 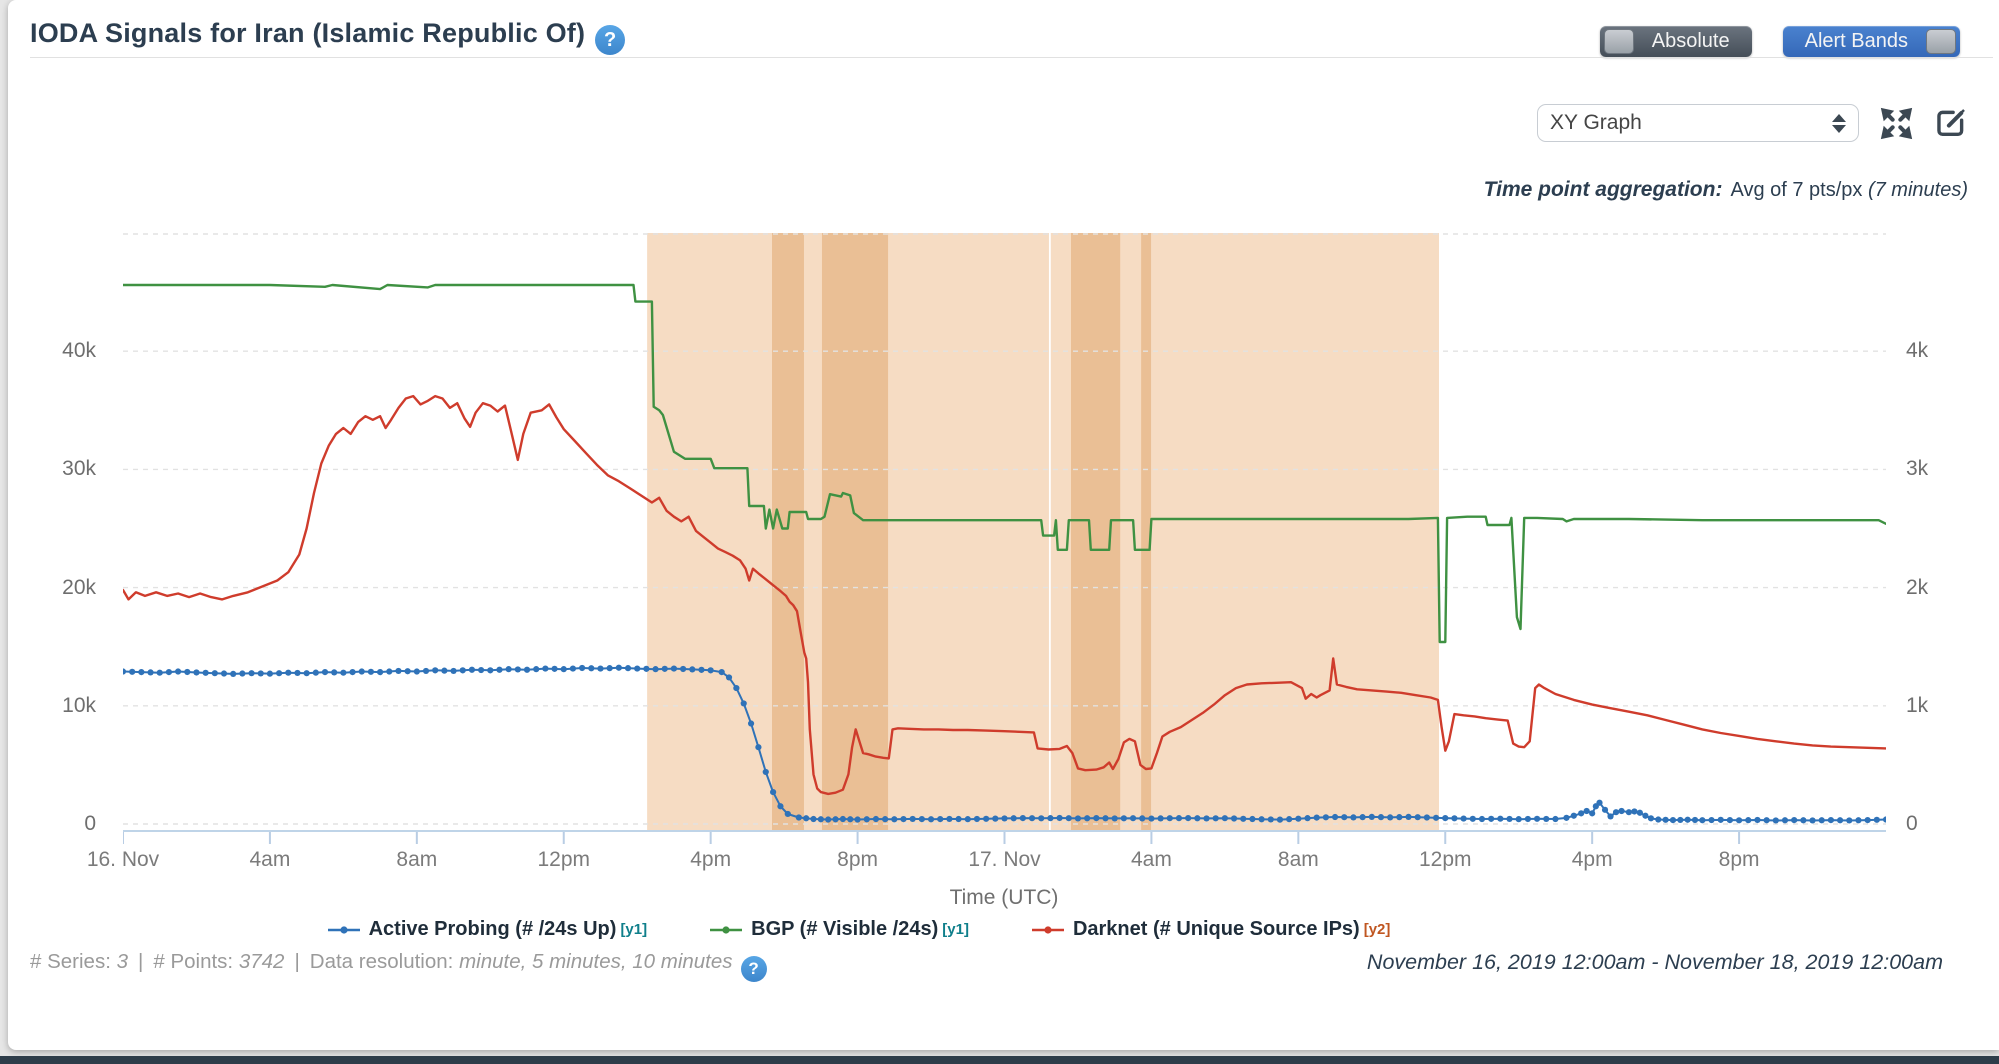 I want to click on expand-icon, so click(x=1896, y=123).